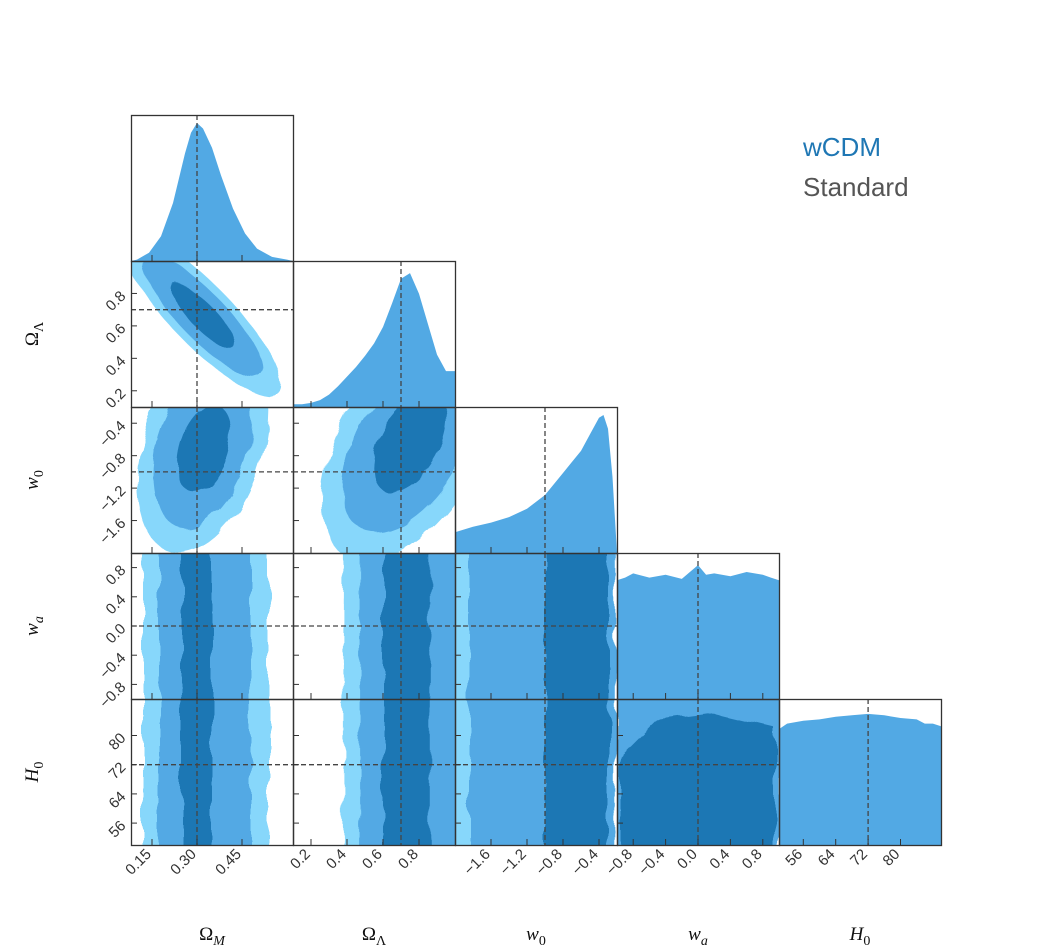 This screenshot has height=951, width=1046. Describe the element at coordinates (212, 936) in the screenshot. I see `xaxis-label-om: ΩM` at that location.